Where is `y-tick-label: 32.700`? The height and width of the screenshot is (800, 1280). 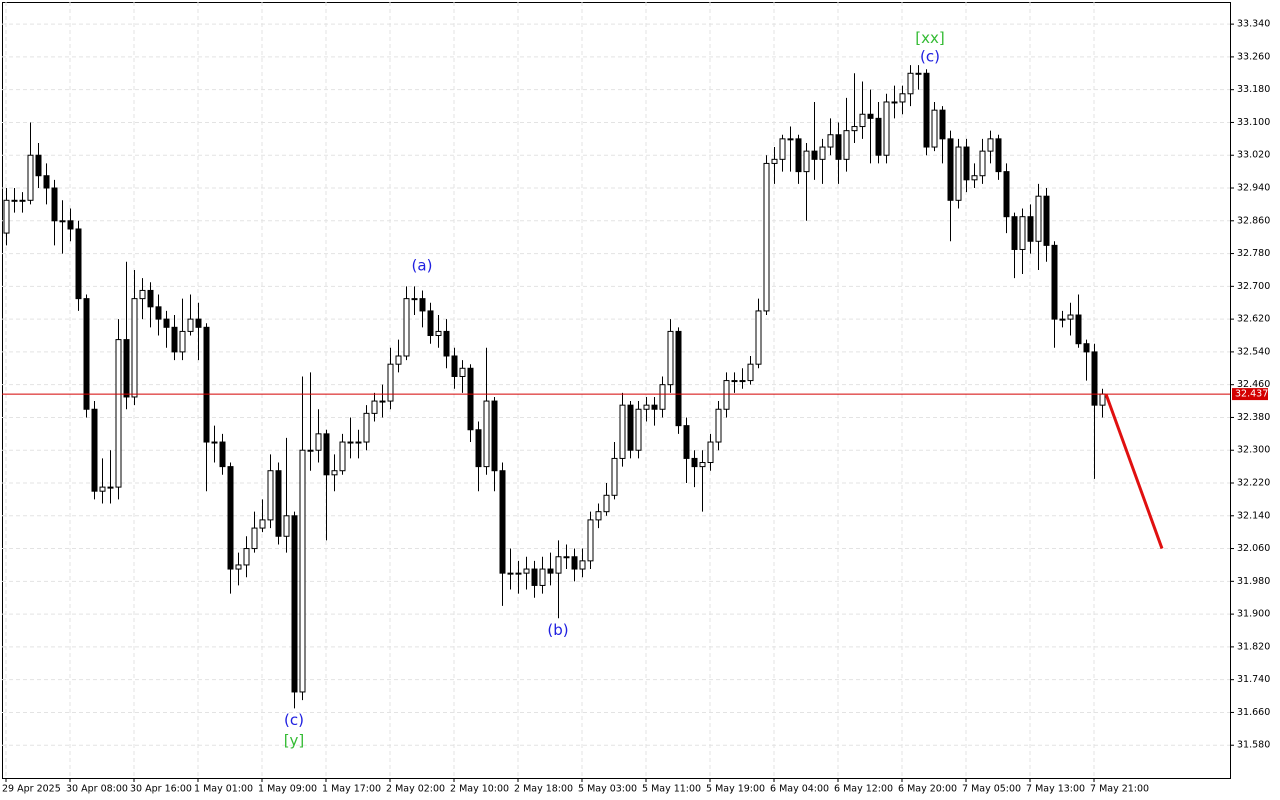 y-tick-label: 32.700 is located at coordinates (1253, 286).